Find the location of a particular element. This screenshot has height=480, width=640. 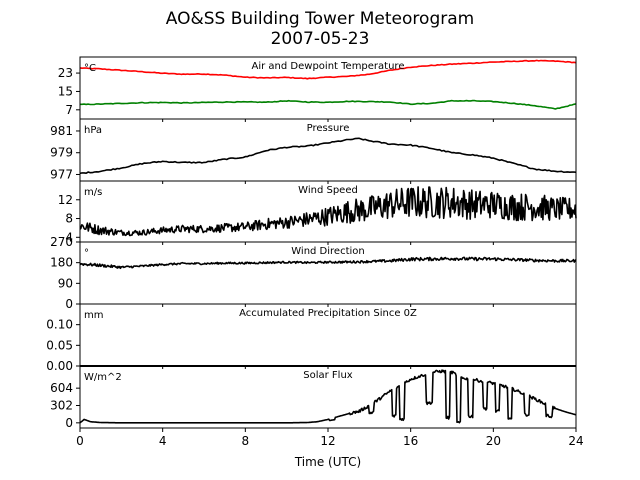

panel-4: 0 90 180 270 ° Wind Direction is located at coordinates (313, 273).